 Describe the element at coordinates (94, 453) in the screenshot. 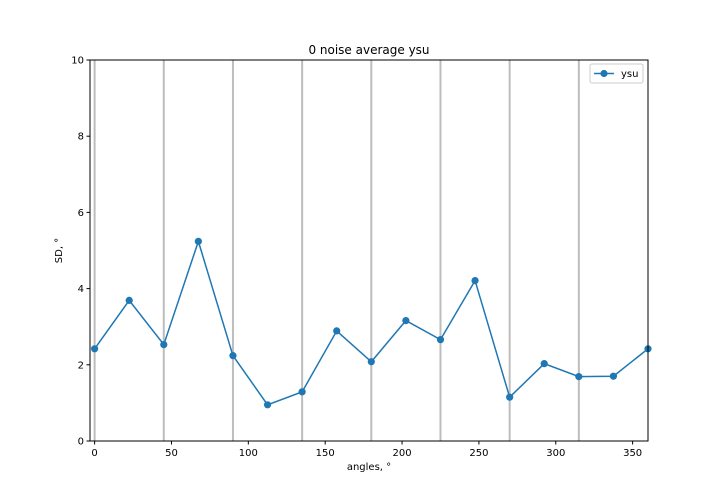

I see `x-tick-label: 0` at that location.